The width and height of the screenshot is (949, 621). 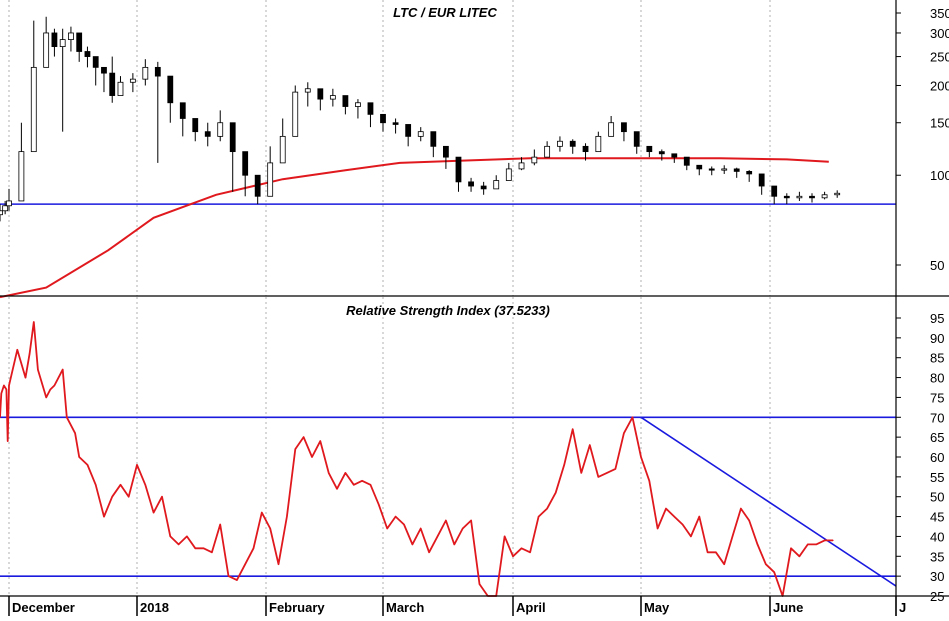 What do you see at coordinates (937, 378) in the screenshot?
I see `rsi-ytick-label-11: 80` at bounding box center [937, 378].